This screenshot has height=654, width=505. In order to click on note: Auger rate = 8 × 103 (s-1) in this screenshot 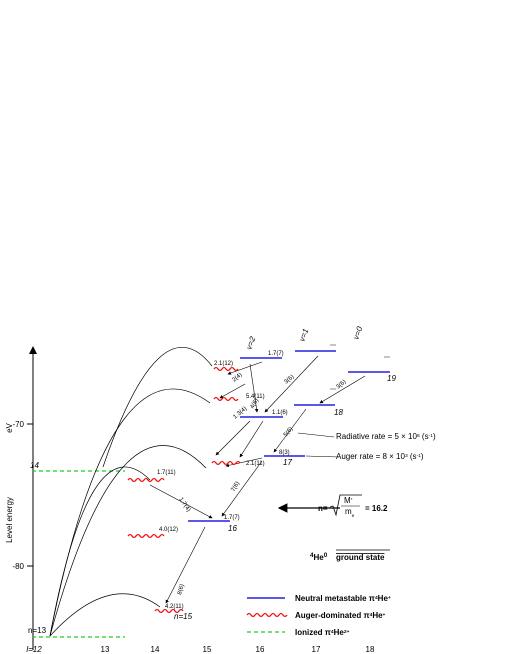, I will do `click(380, 456)`.